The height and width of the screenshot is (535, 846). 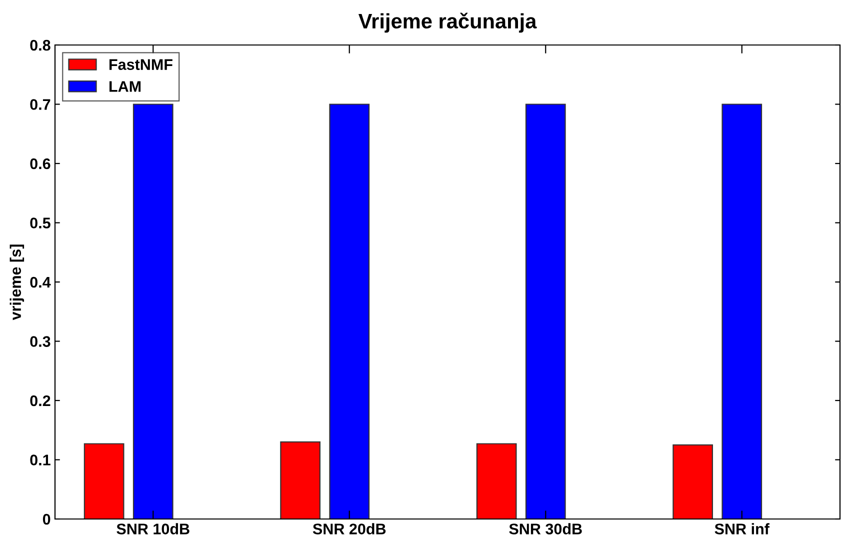 What do you see at coordinates (40, 104) in the screenshot?
I see `y-tick-label: 0.7` at bounding box center [40, 104].